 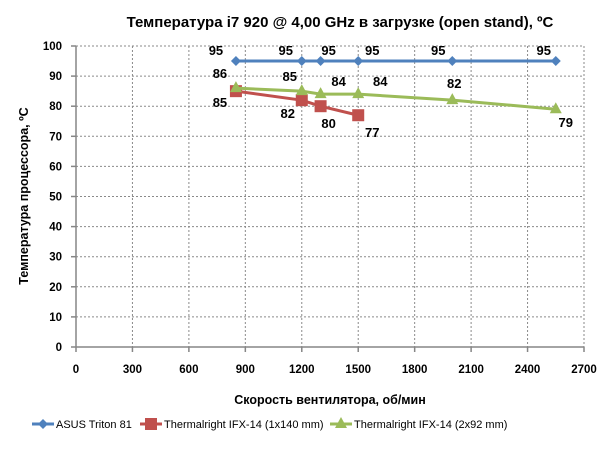 I want to click on legend-item-0: ASUS Triton 81, so click(x=82, y=425).